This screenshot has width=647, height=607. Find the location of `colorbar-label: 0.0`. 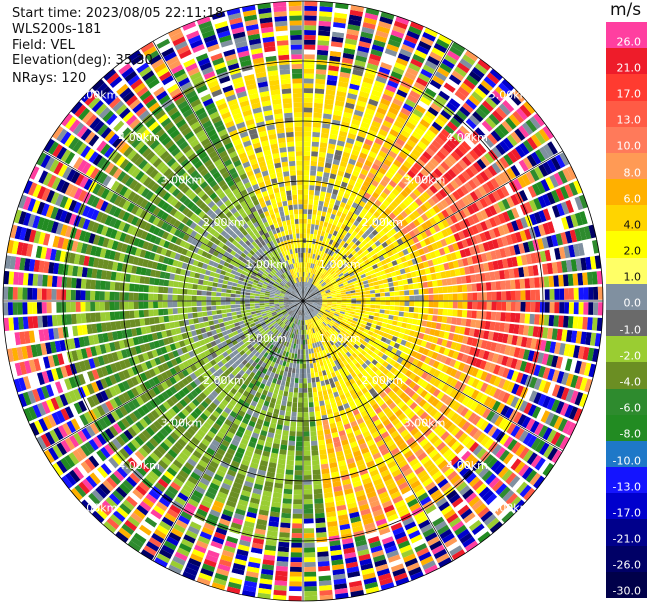

colorbar-label: 0.0 is located at coordinates (632, 303).